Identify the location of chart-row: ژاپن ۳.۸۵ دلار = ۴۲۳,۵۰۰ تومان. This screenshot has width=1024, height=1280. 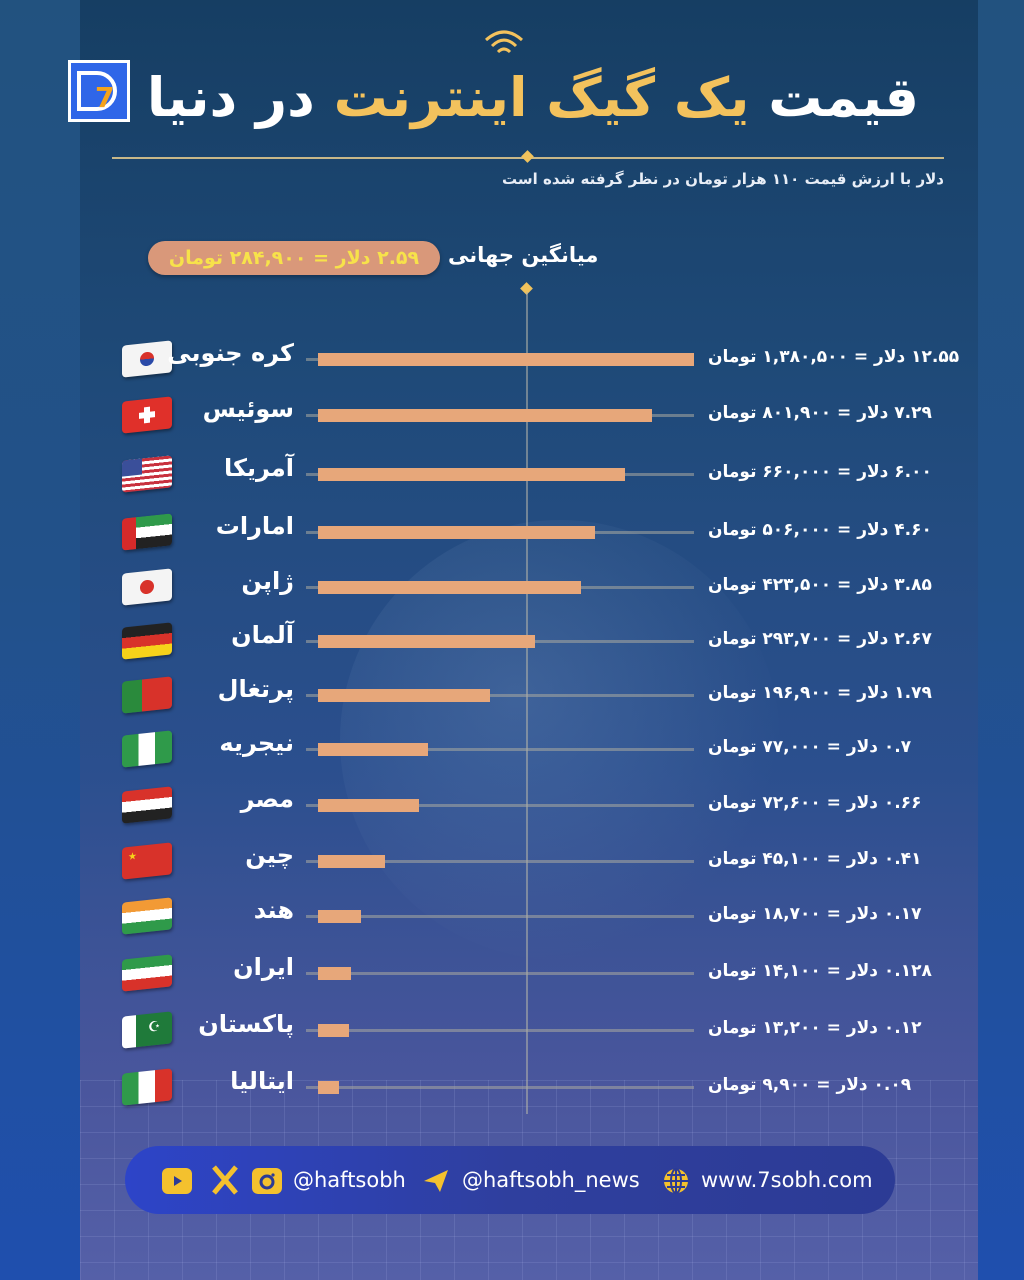
(512, 588).